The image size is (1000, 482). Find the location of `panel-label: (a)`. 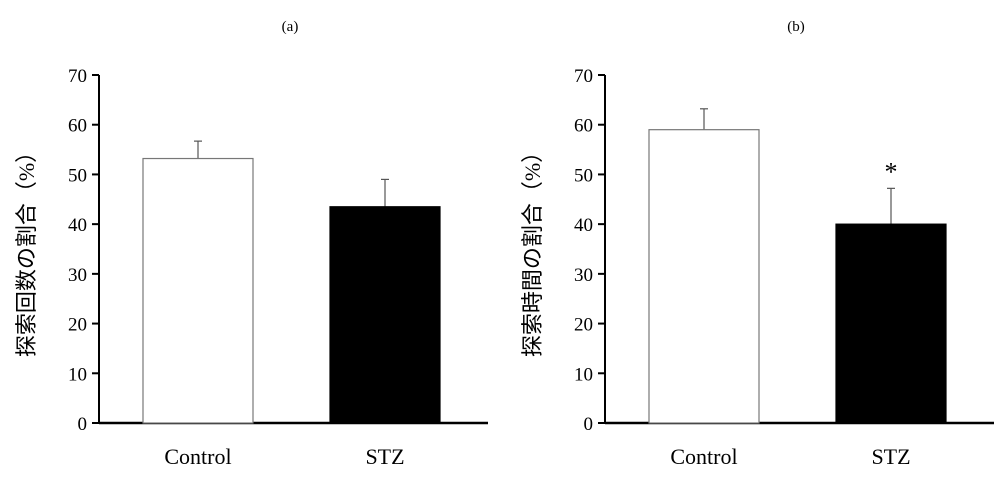

panel-label: (a) is located at coordinates (290, 27).